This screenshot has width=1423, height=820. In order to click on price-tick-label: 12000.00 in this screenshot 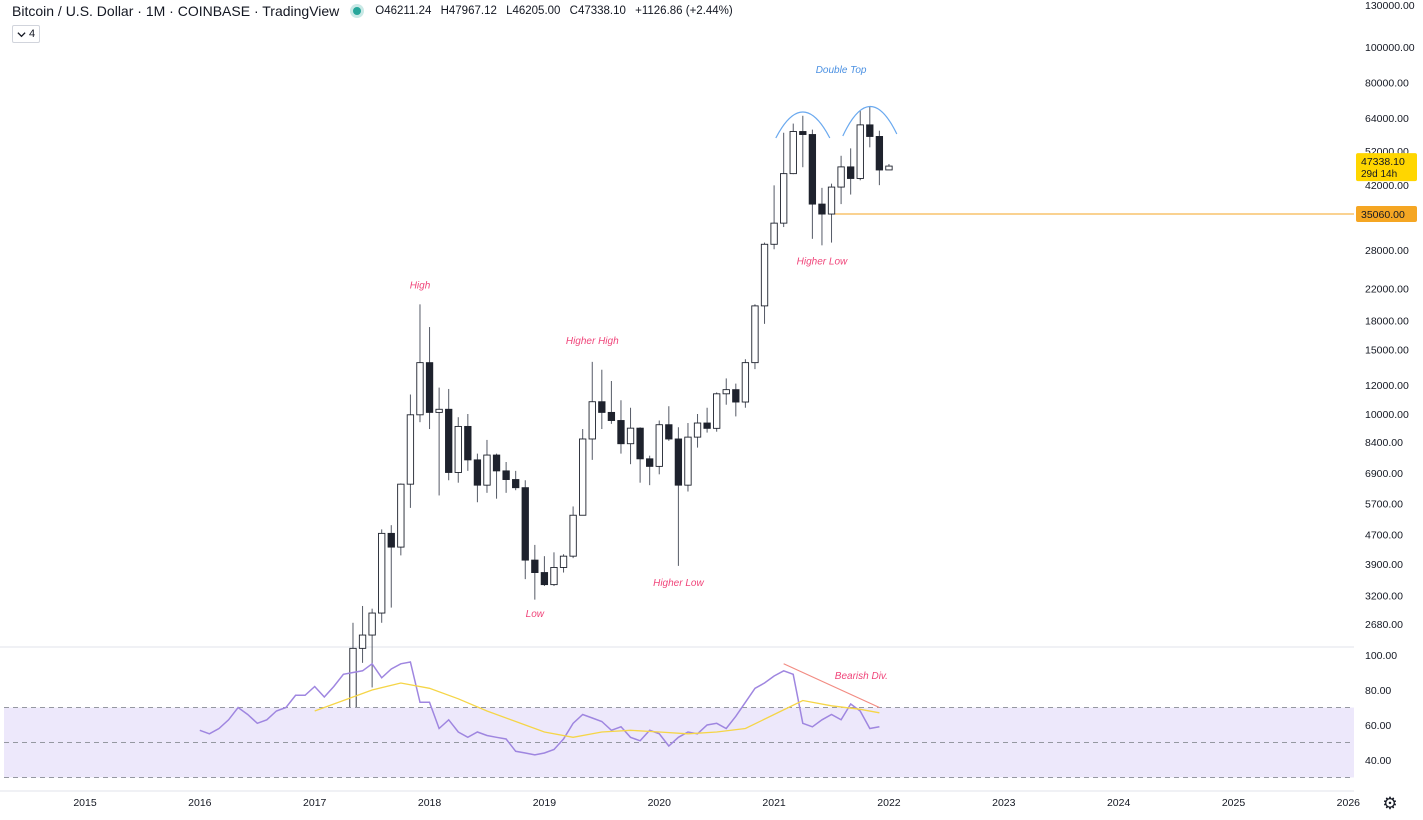, I will do `click(1387, 386)`.